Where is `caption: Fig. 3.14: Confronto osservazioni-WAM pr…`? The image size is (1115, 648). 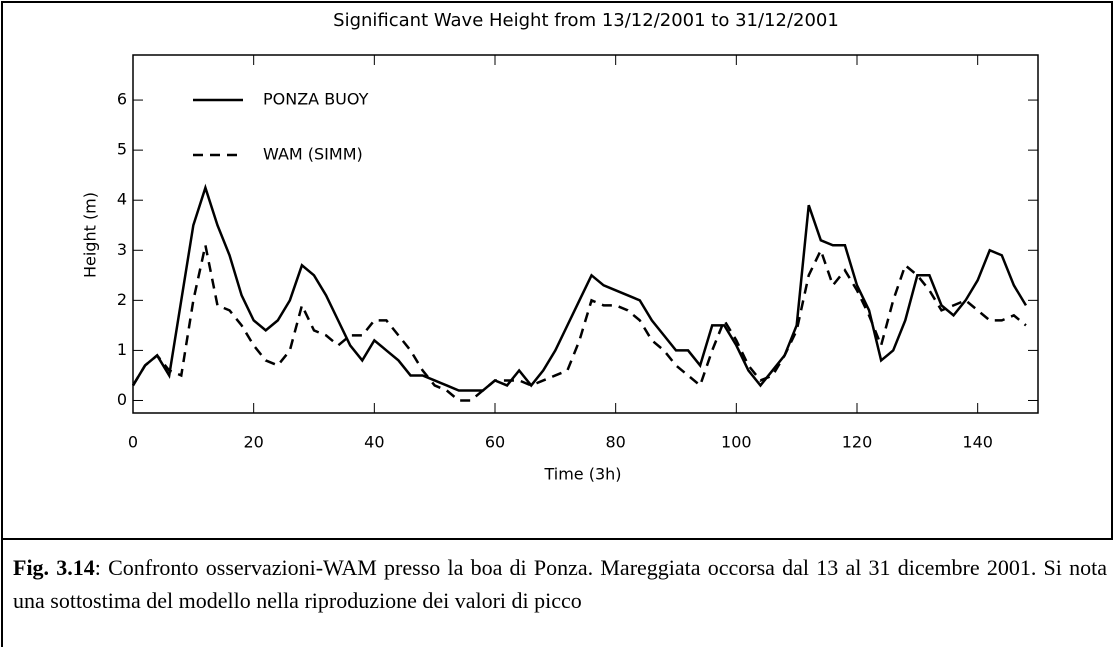 caption: Fig. 3.14: Confronto osservazioni-WAM pr… is located at coordinates (560, 584).